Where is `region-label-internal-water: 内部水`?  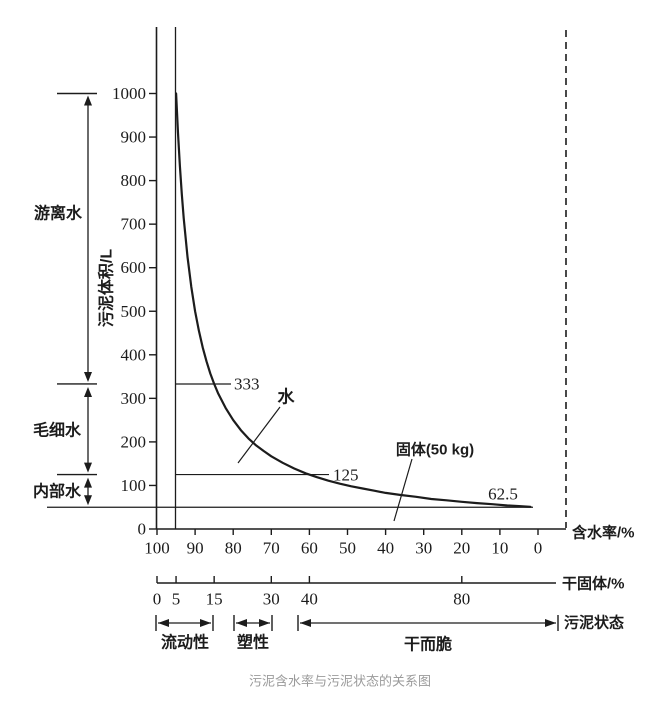
region-label-internal-water: 内部水 is located at coordinates (57, 491).